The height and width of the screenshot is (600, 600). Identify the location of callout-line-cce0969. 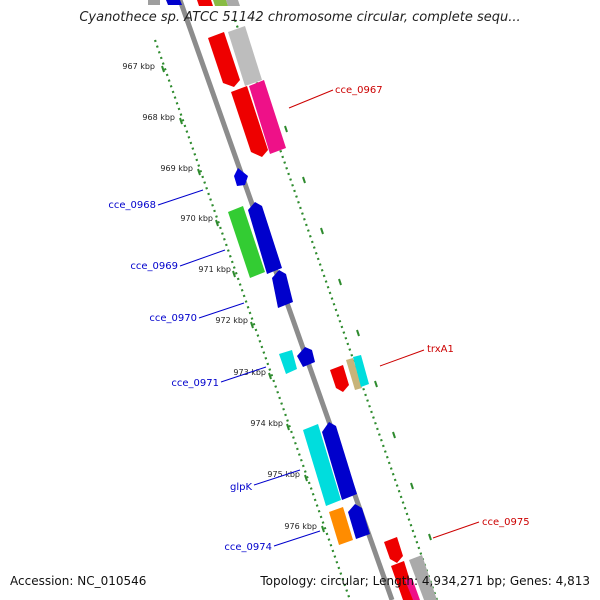
(202, 258).